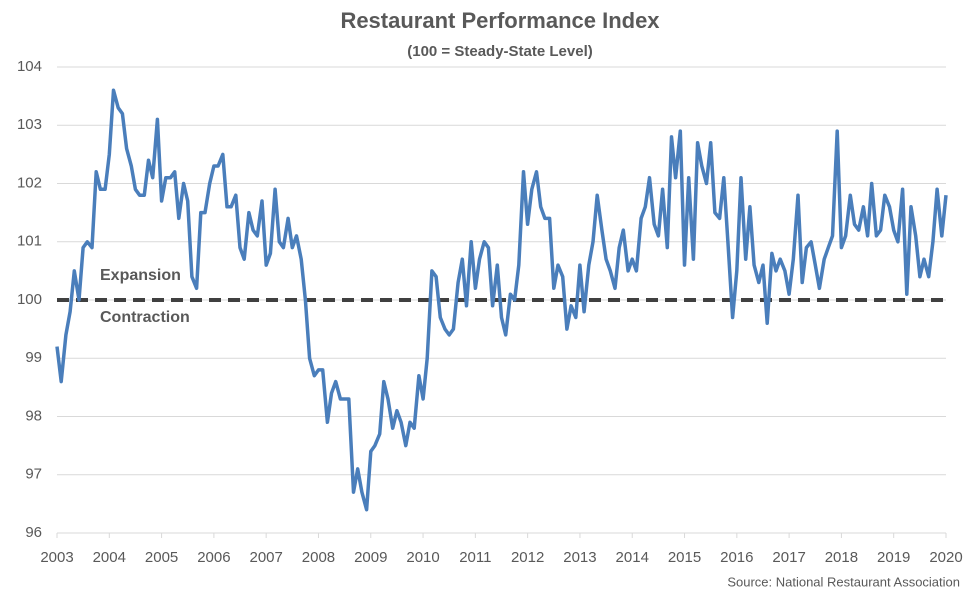  What do you see at coordinates (33, 357) in the screenshot?
I see `y-tick-label: 99` at bounding box center [33, 357].